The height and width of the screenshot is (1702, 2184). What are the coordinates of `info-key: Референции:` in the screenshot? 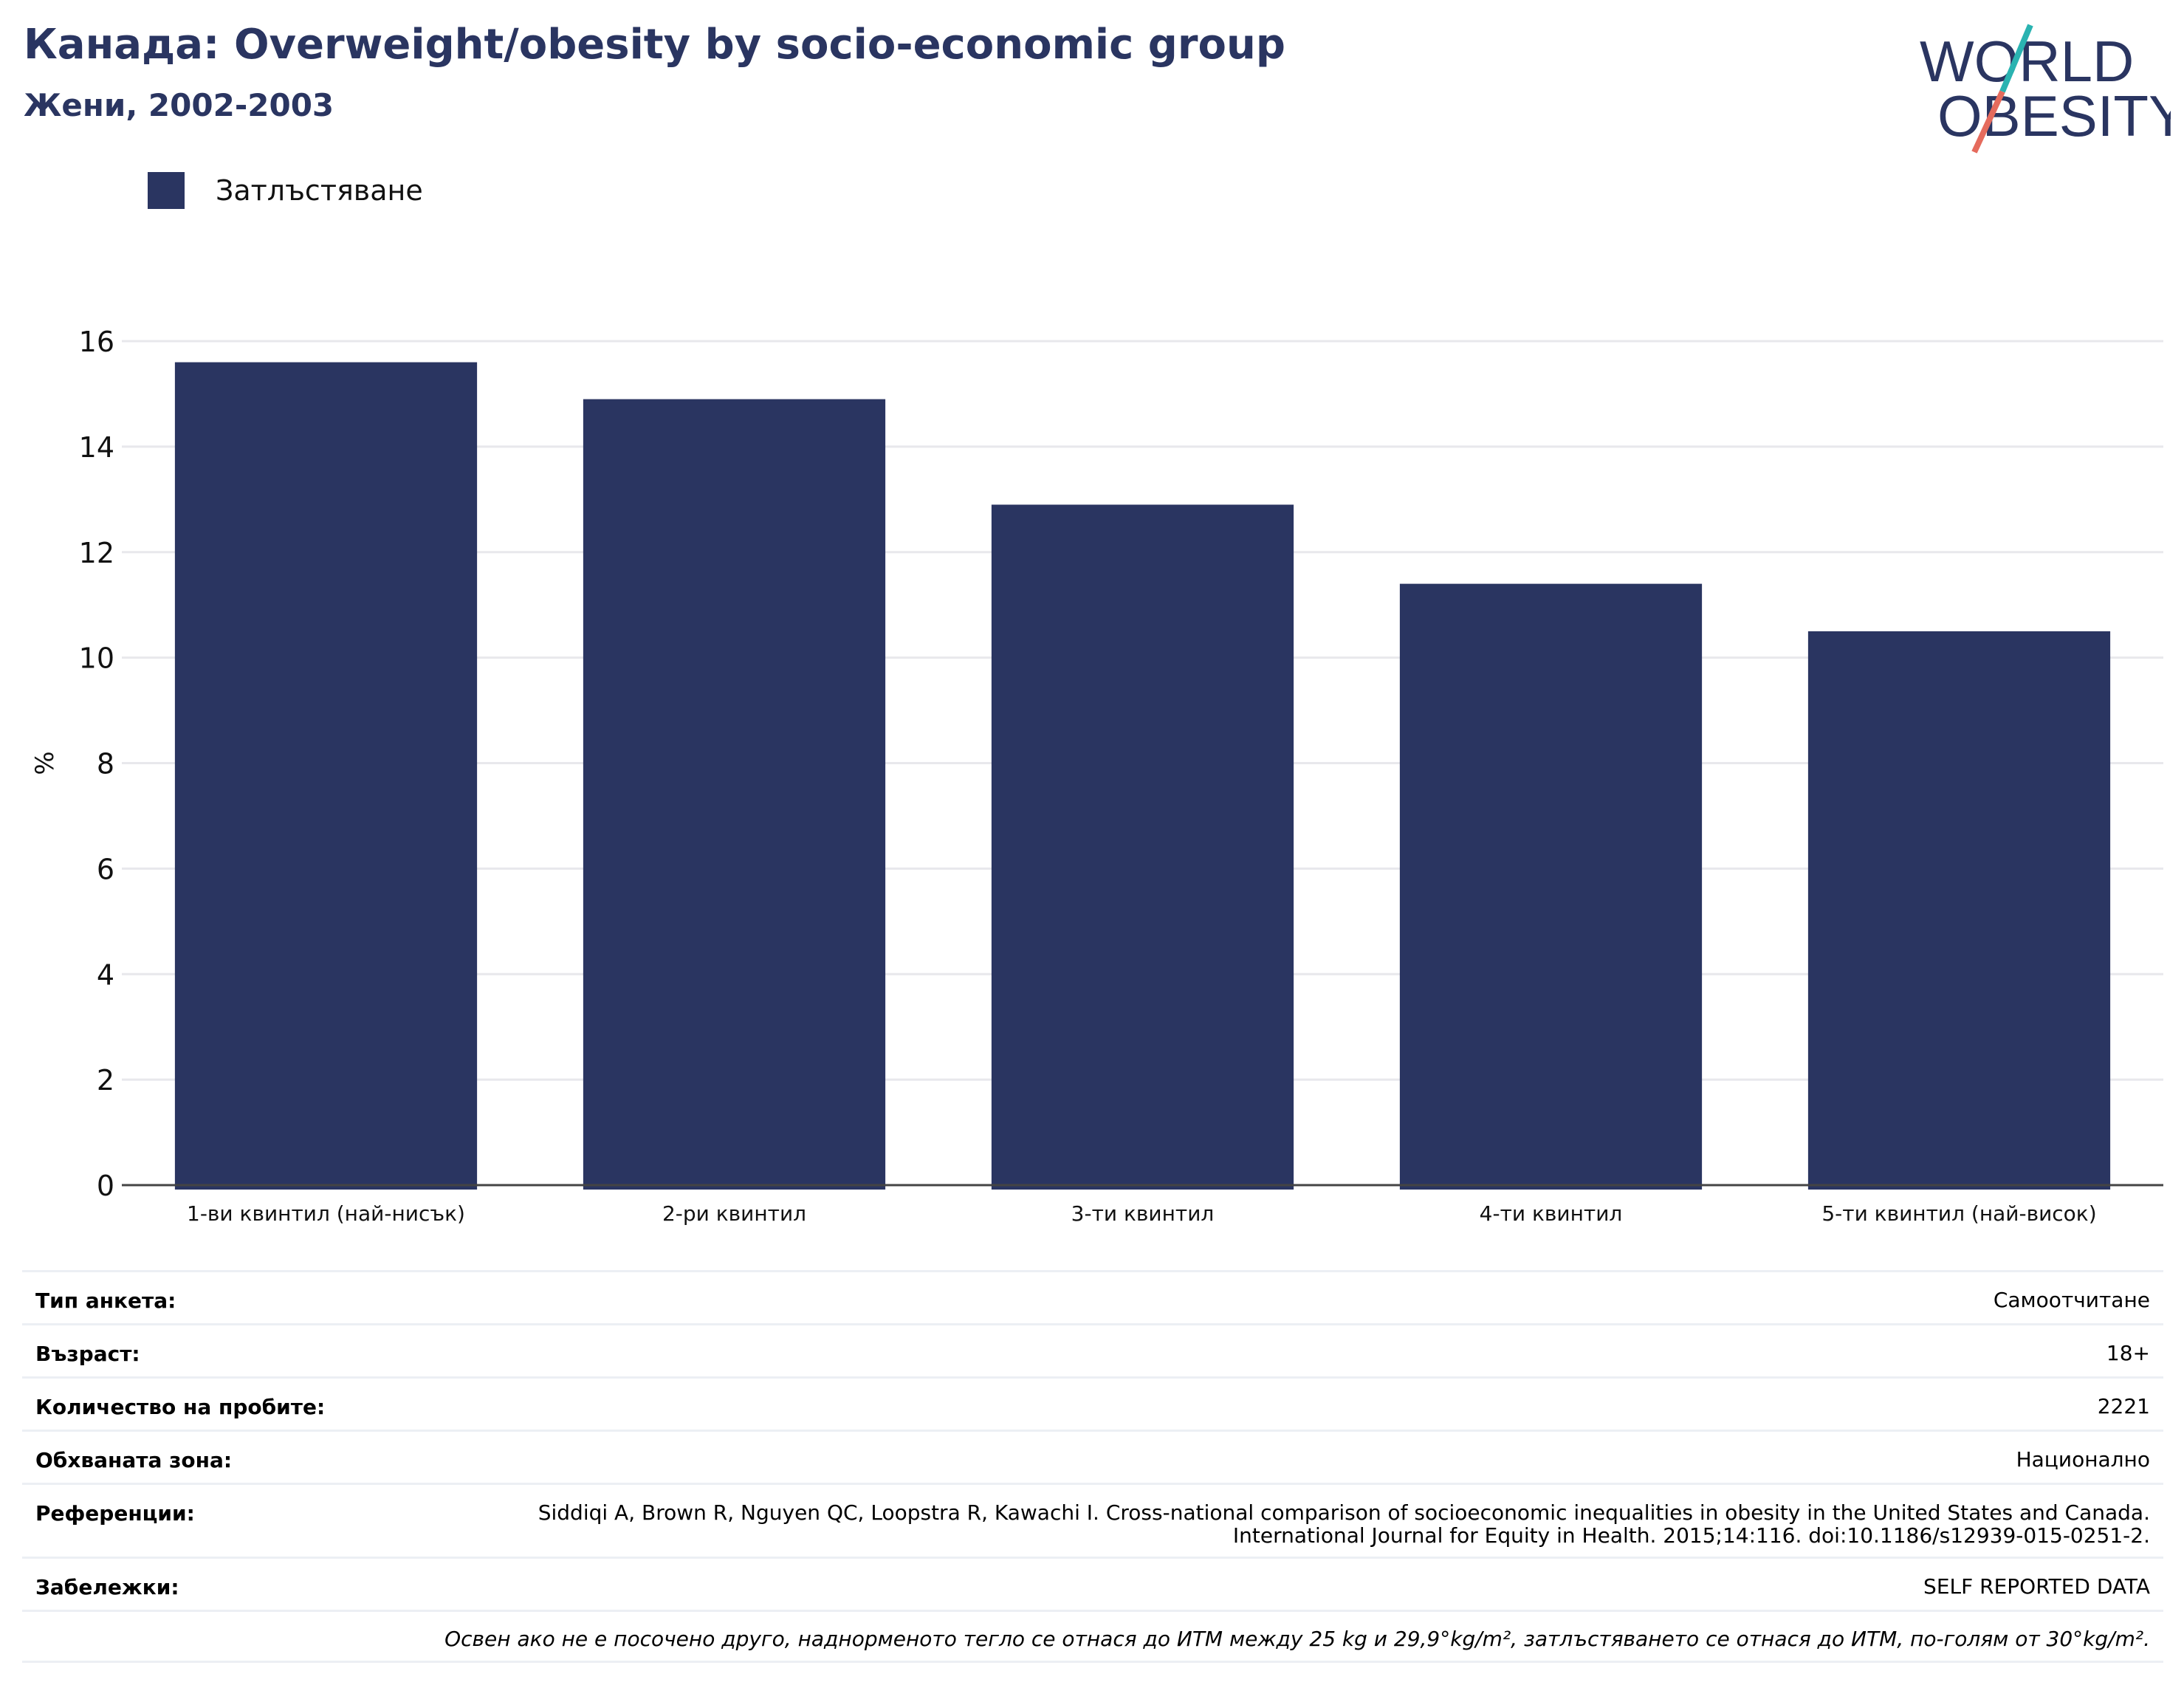 It's located at (115, 1513).